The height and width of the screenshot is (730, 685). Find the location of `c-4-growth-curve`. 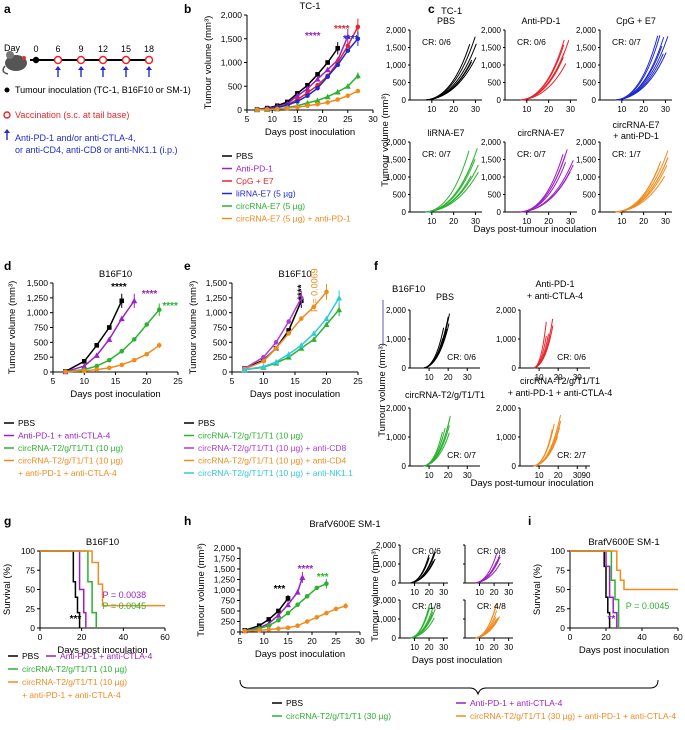

c-4-growth-curve is located at coordinates (545, 192).